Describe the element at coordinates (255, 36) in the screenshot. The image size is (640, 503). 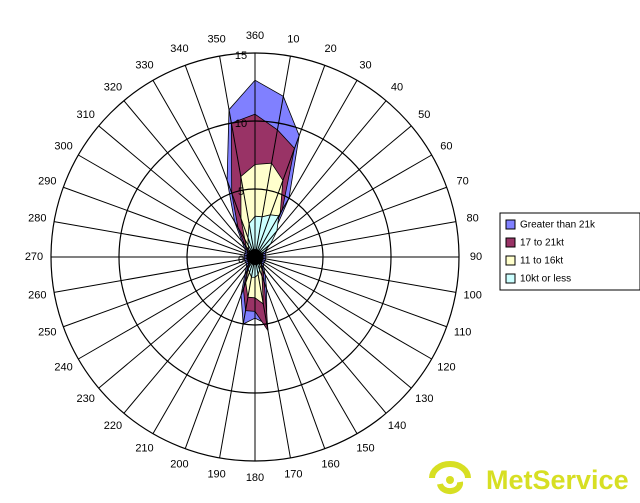
I see `direction-label: 360` at that location.